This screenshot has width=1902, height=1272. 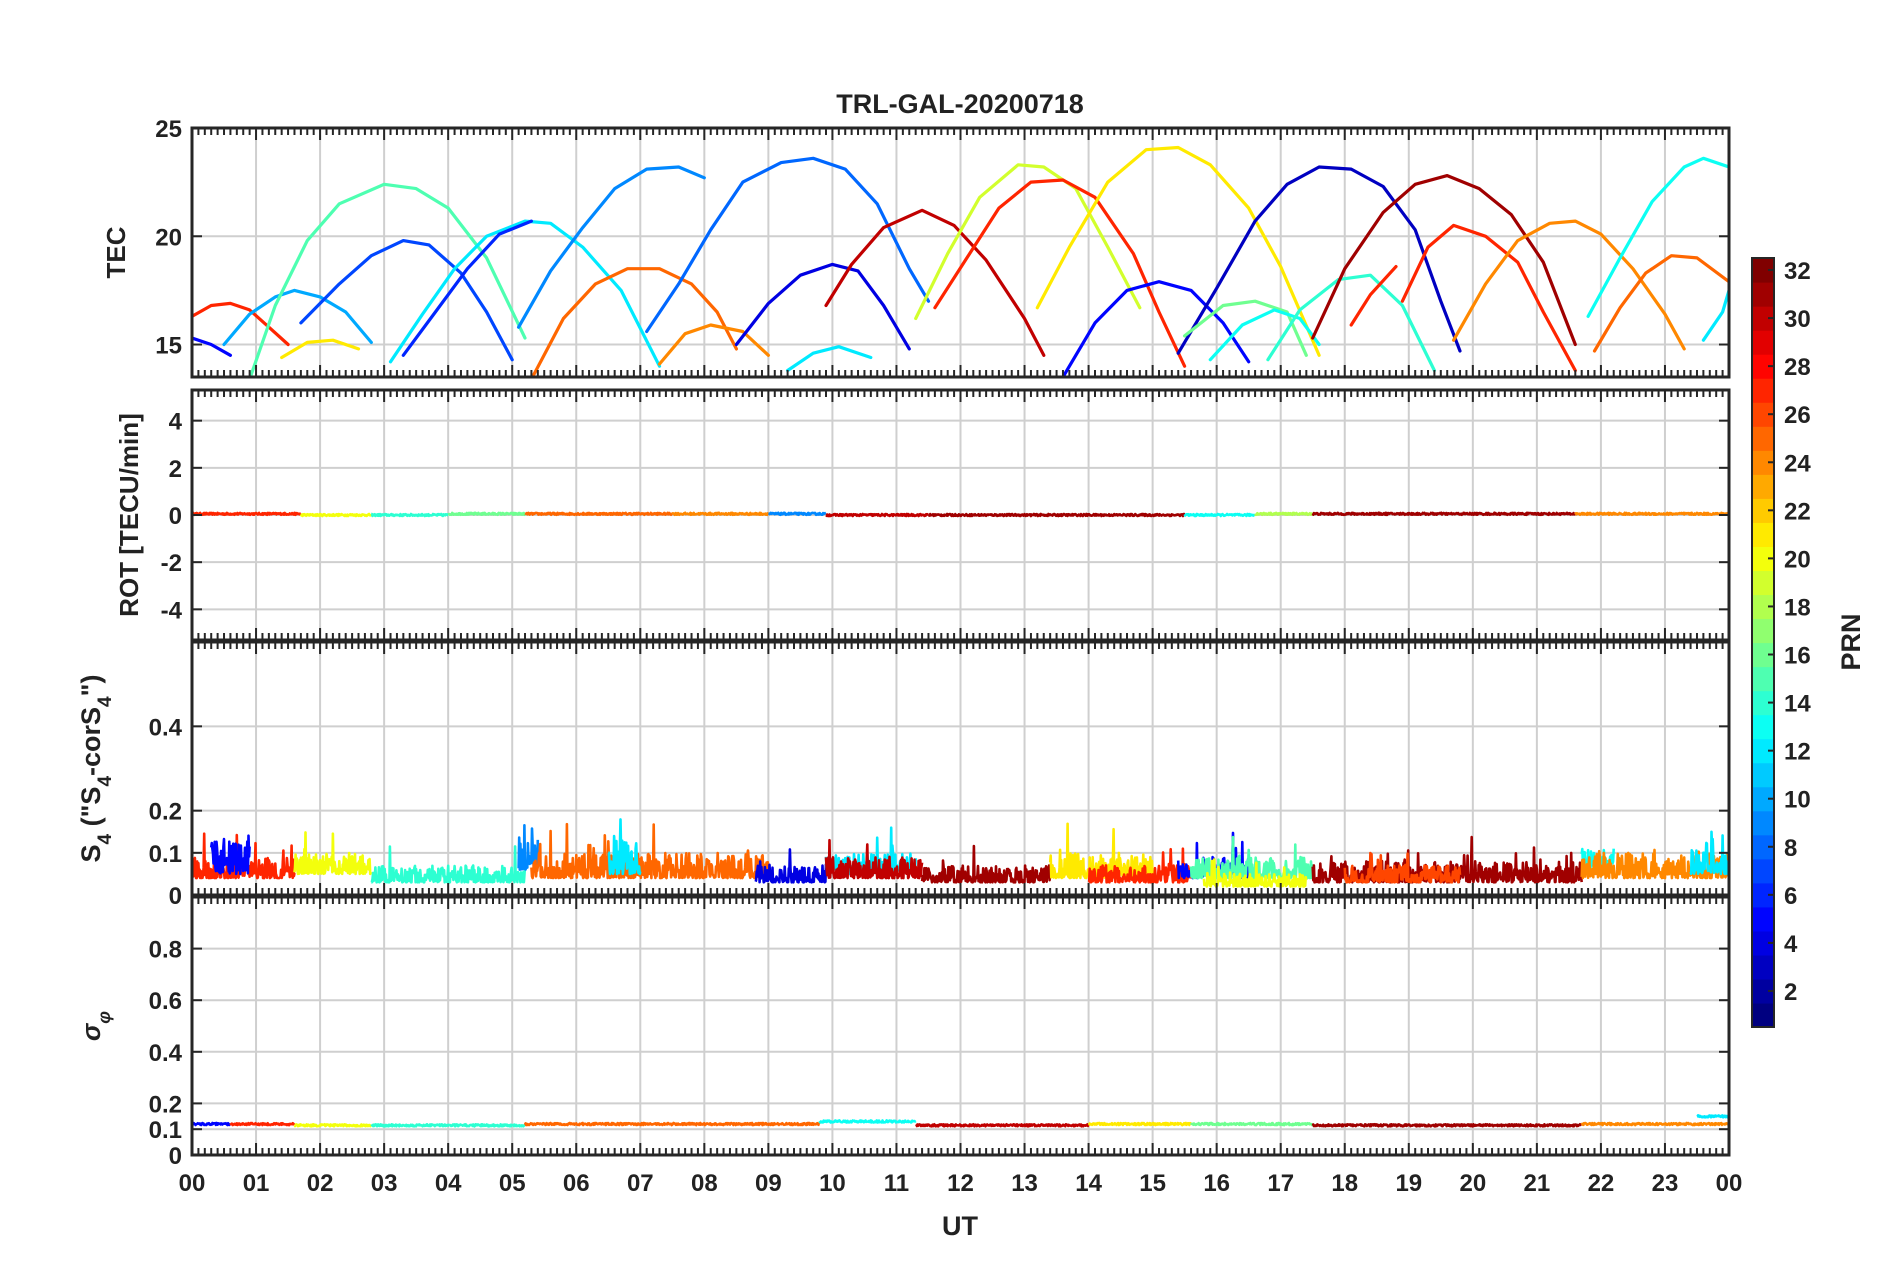 What do you see at coordinates (1537, 1183) in the screenshot?
I see `x-tick-label: 21` at bounding box center [1537, 1183].